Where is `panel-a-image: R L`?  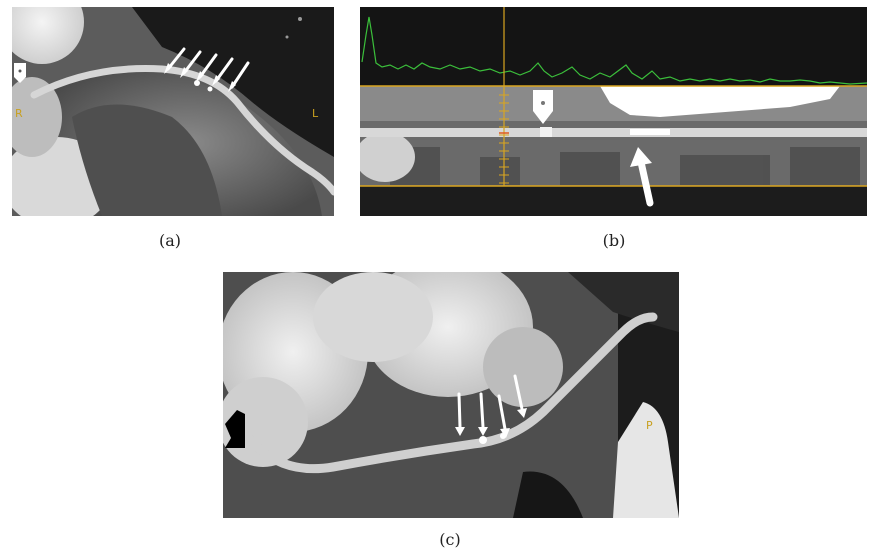 panel-a-image: R L is located at coordinates (173, 111).